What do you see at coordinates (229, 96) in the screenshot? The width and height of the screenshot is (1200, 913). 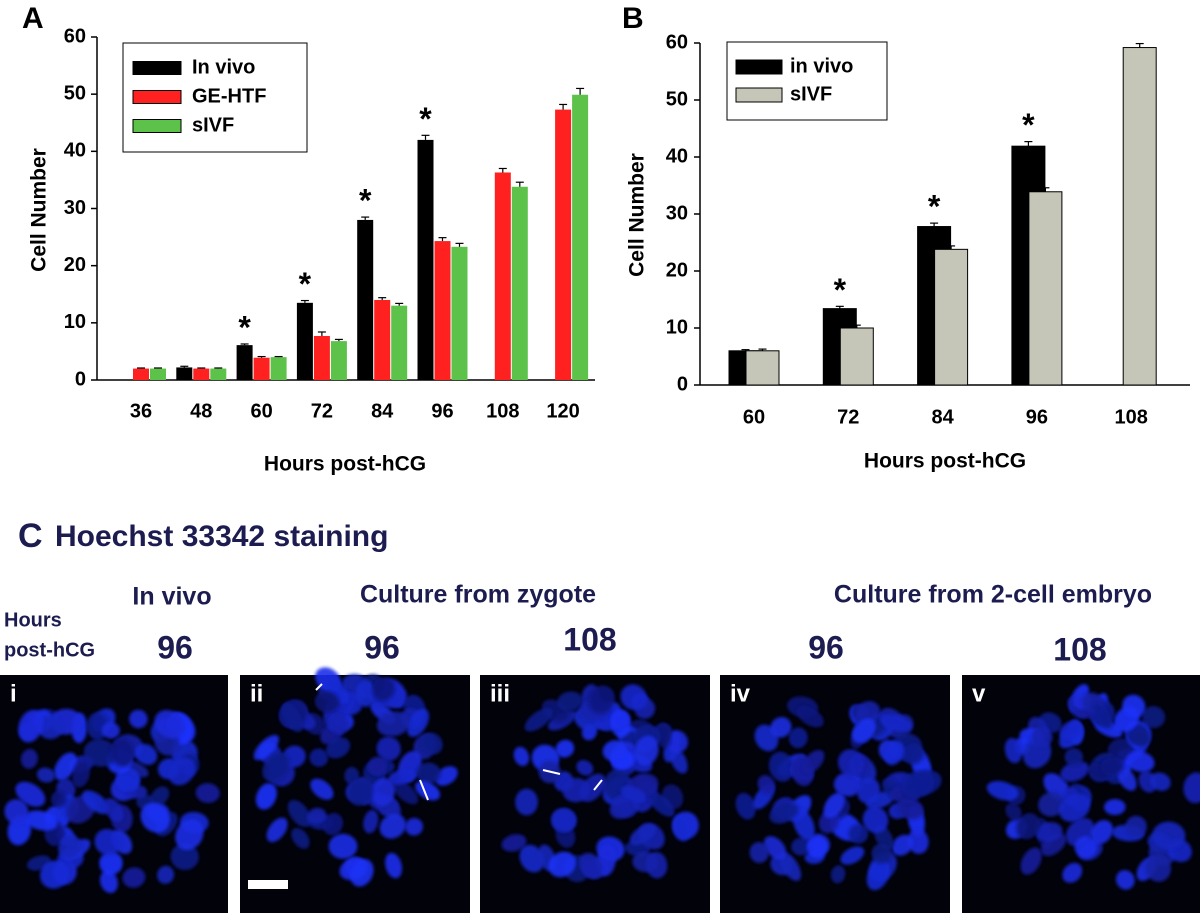 I see `legend-label: GE-HTF` at bounding box center [229, 96].